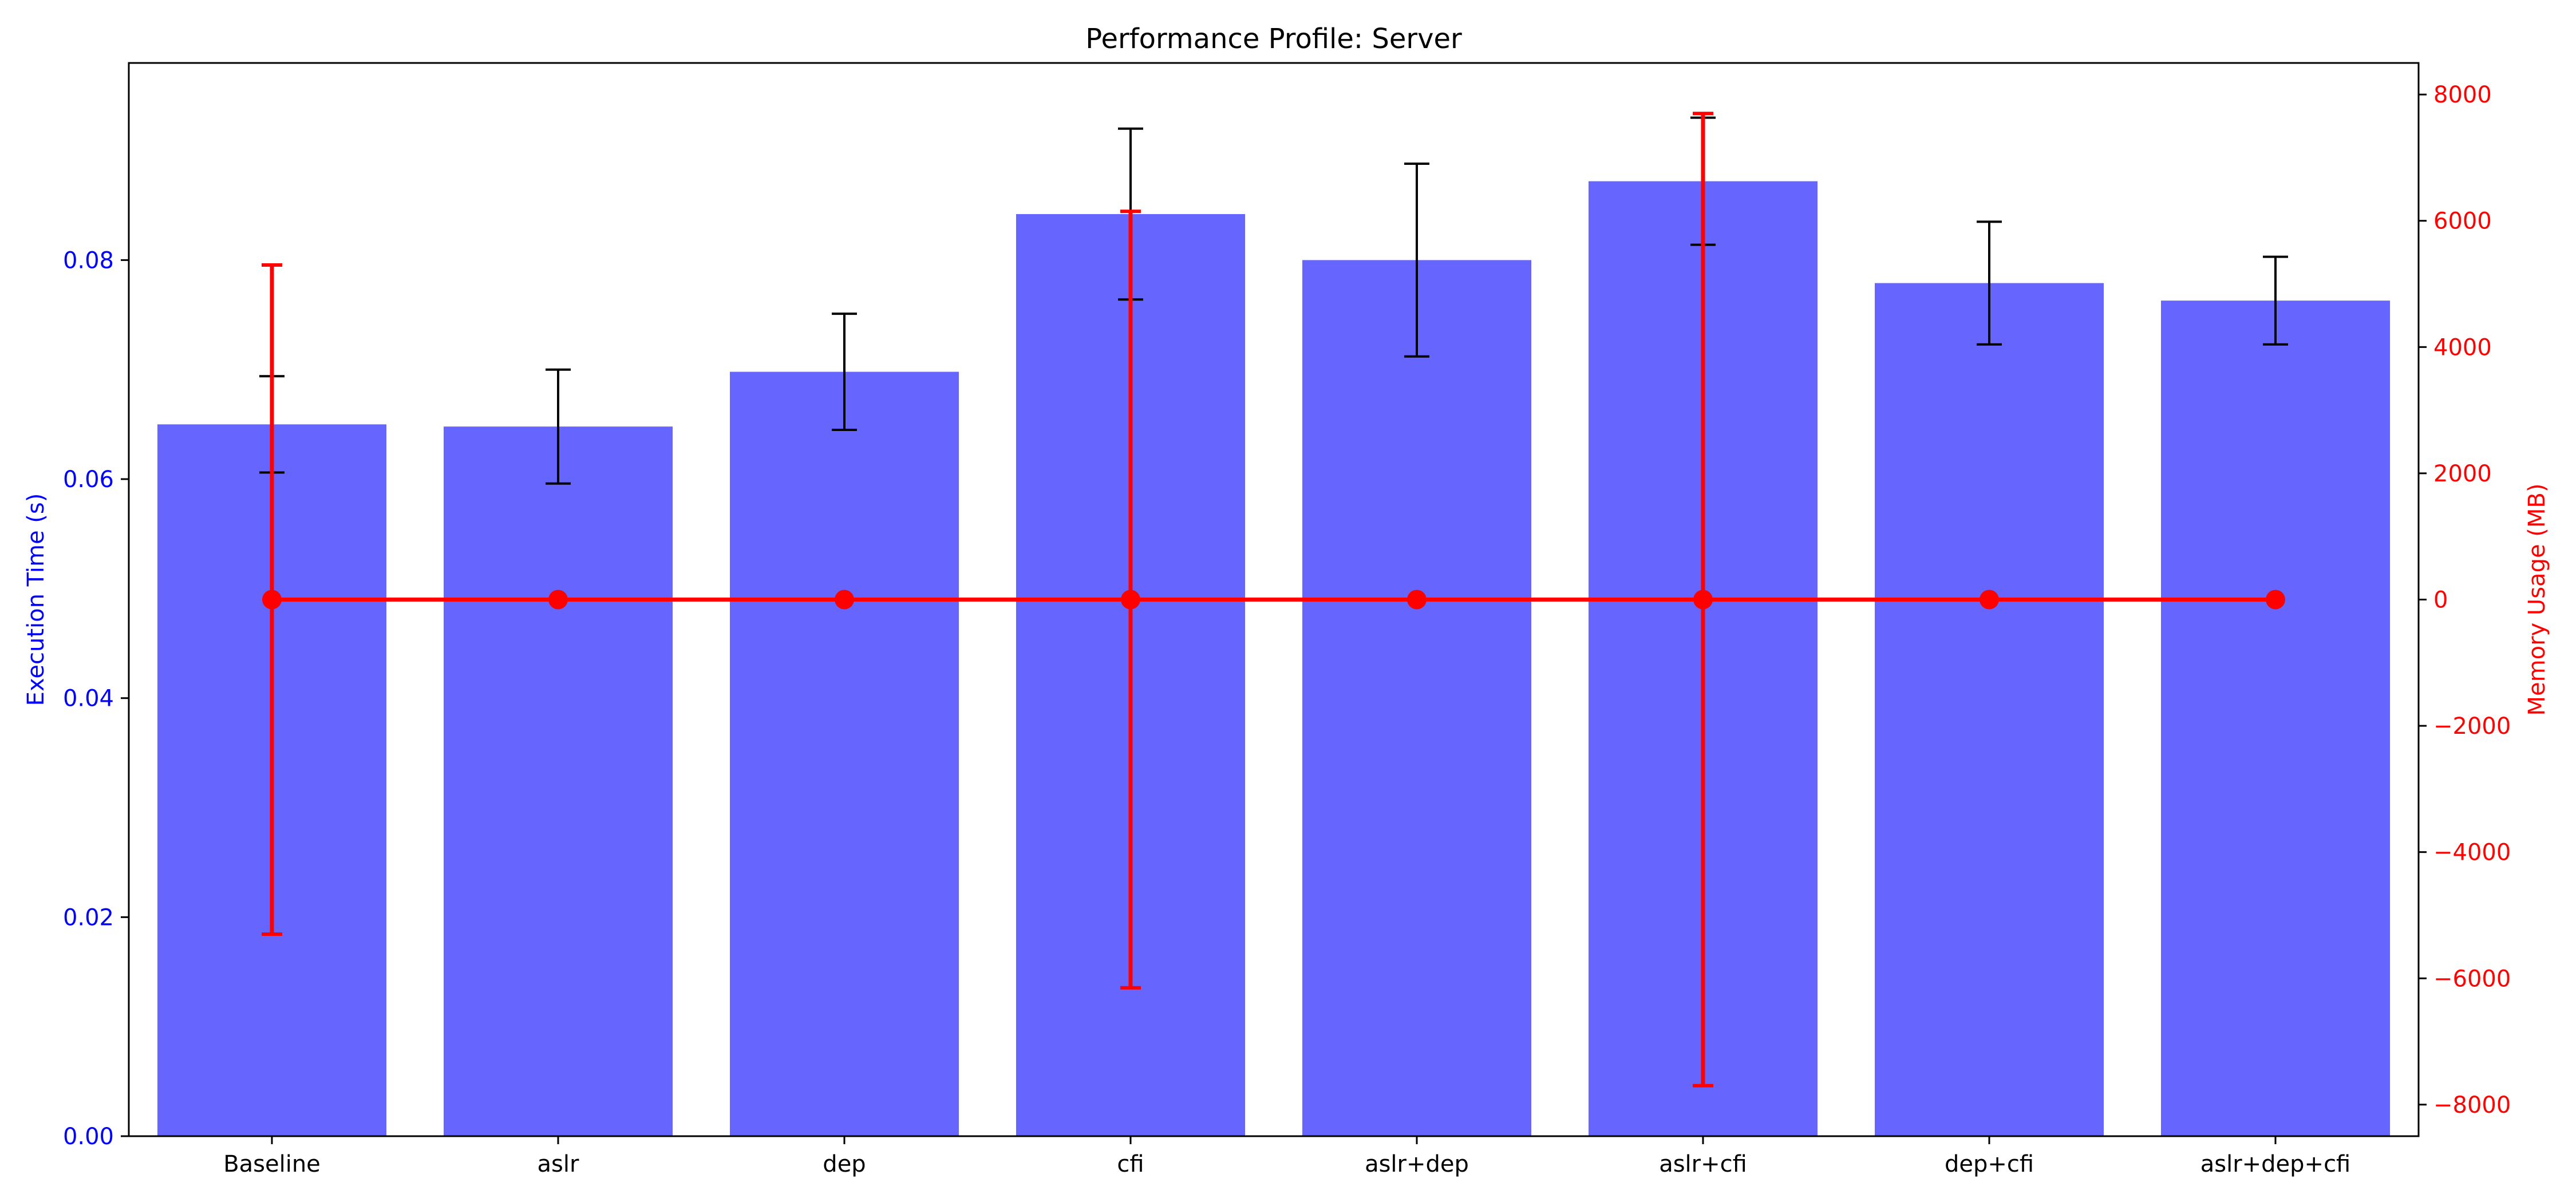  What do you see at coordinates (2472, 1105) in the screenshot?
I see `y-right-tick-label: −8000` at bounding box center [2472, 1105].